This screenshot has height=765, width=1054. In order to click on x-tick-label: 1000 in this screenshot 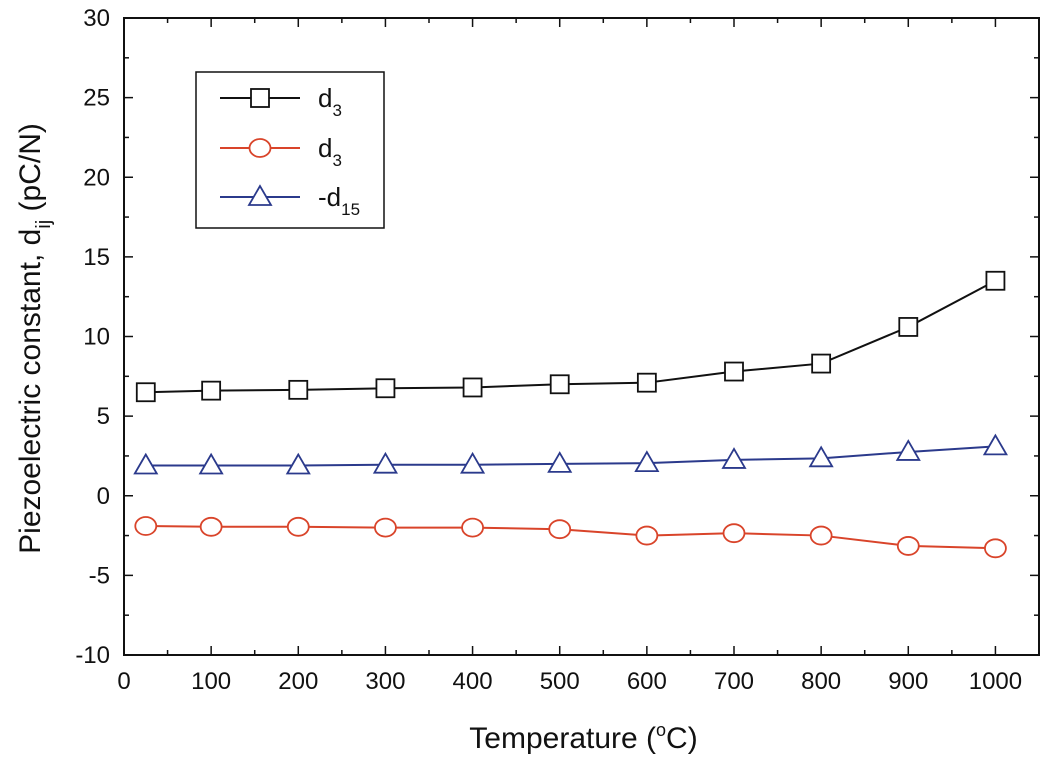, I will do `click(995, 681)`.